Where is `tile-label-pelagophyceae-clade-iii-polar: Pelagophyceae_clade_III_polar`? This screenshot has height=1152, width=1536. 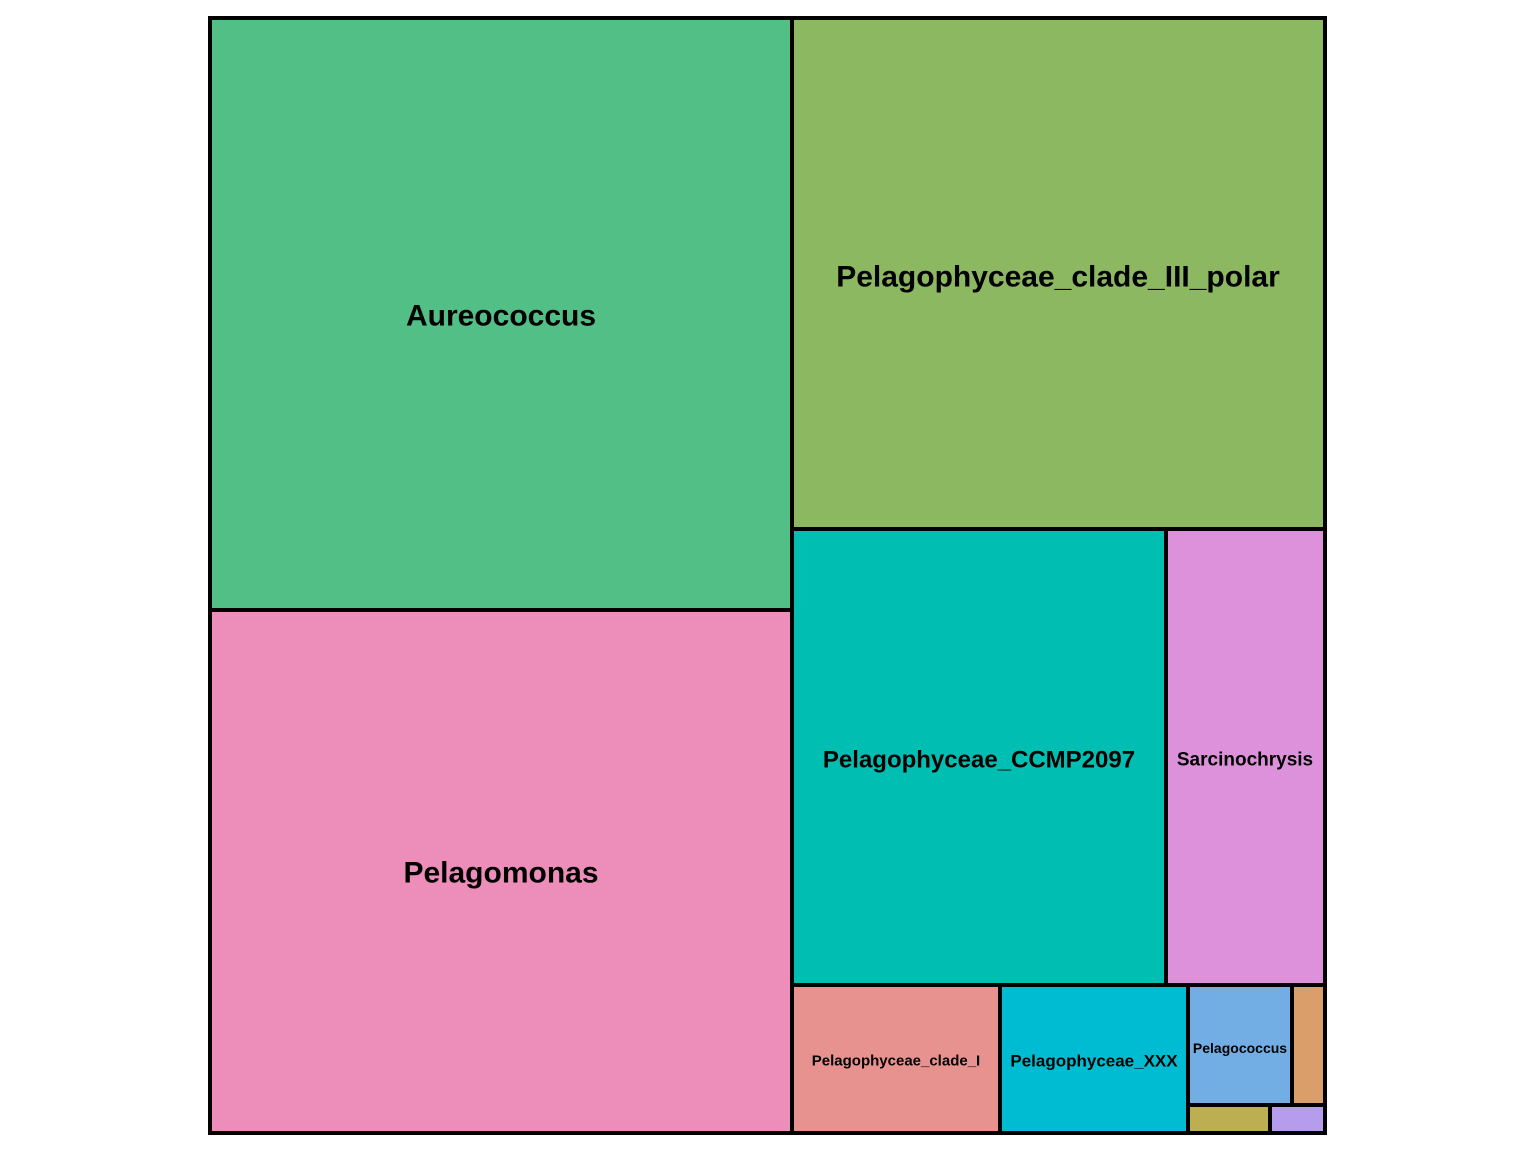 tile-label-pelagophyceae-clade-iii-polar: Pelagophyceae_clade_III_polar is located at coordinates (1058, 277).